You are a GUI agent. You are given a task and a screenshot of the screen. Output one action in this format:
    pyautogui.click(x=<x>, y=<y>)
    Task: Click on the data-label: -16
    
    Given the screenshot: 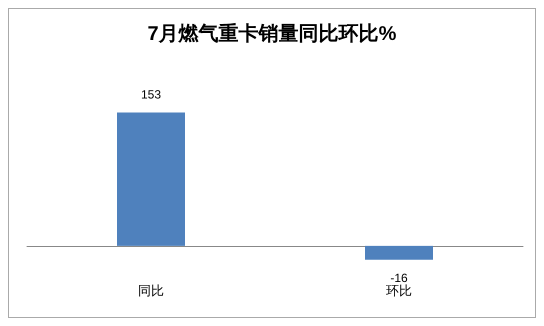 What is the action you would take?
    pyautogui.click(x=399, y=277)
    